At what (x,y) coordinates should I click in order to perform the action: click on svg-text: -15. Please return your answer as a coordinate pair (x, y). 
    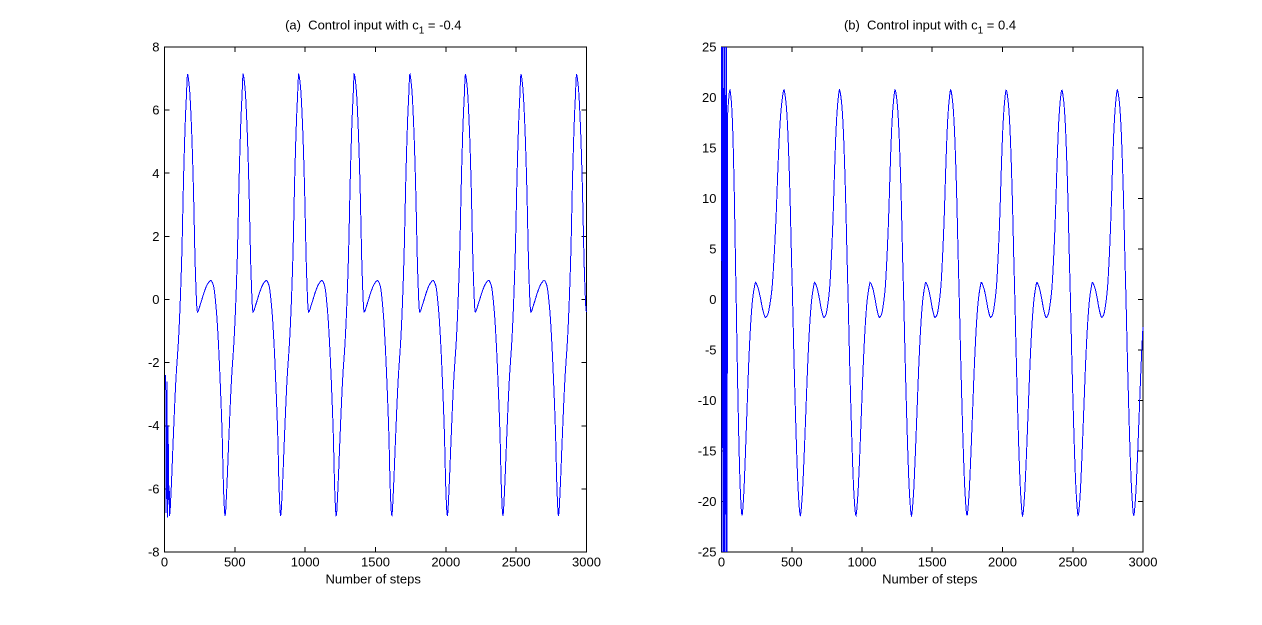
    Looking at the image, I should click on (707, 451).